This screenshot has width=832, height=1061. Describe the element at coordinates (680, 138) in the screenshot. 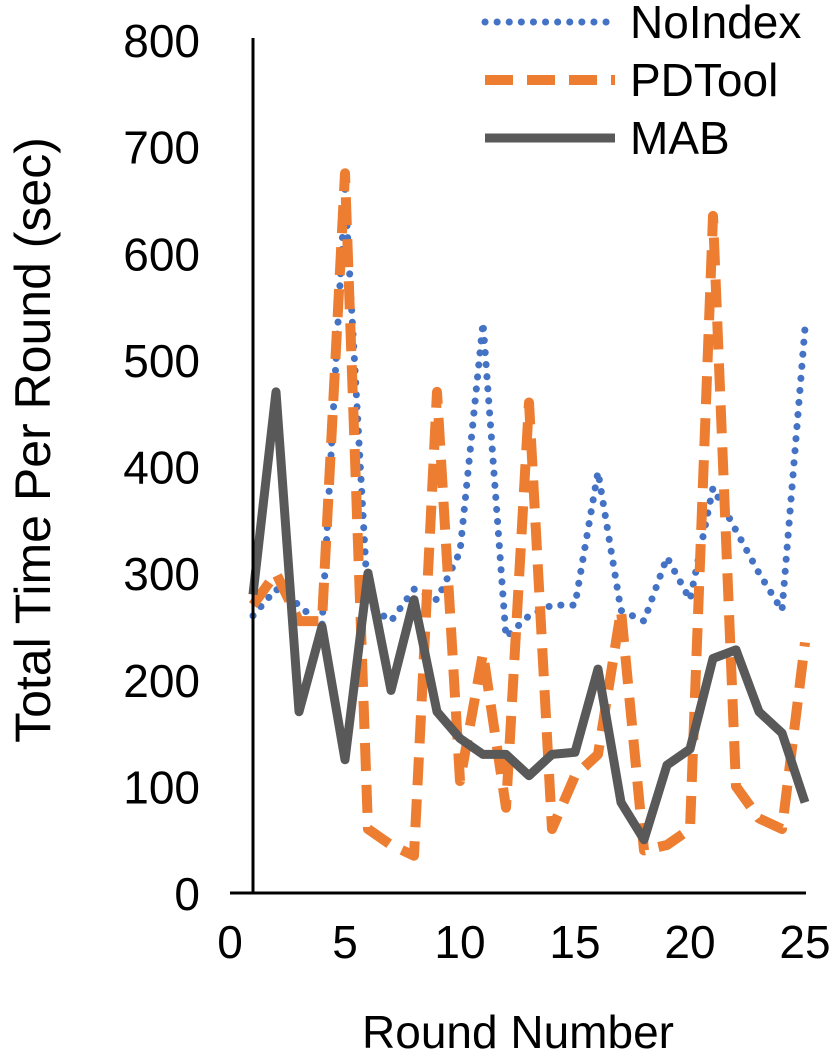

I see `legend-label: MAB` at that location.